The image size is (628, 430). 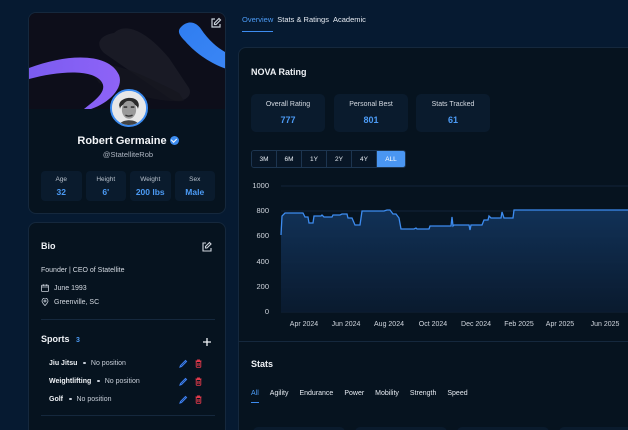 I want to click on time-range-selector: 3M 6M 1Y 2Y 4Y ALL, so click(x=328, y=159).